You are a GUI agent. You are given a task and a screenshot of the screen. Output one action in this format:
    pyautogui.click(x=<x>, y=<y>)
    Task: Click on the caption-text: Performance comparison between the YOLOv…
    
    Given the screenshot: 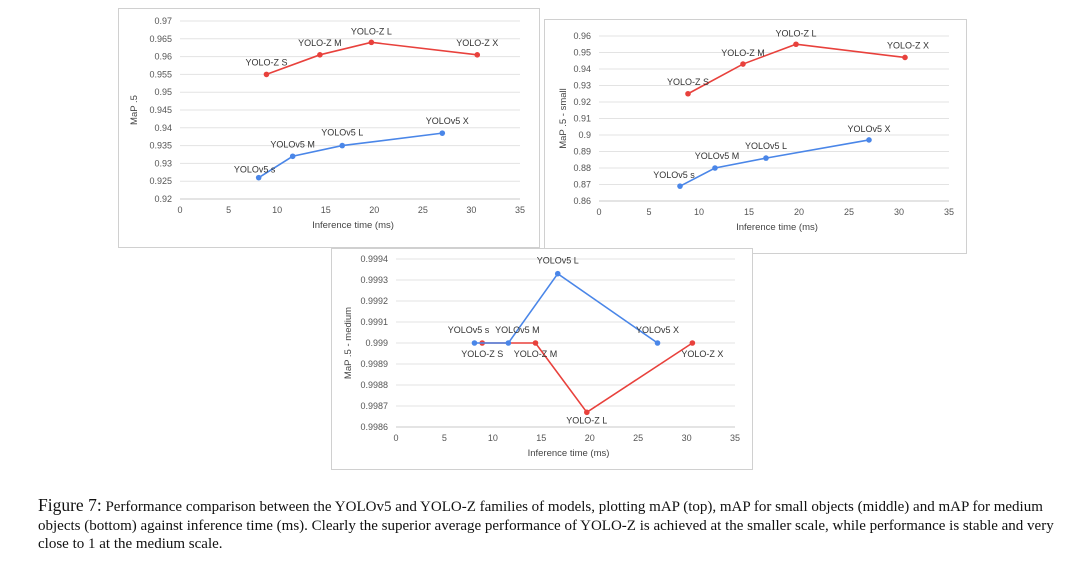 What is the action you would take?
    pyautogui.click(x=546, y=525)
    